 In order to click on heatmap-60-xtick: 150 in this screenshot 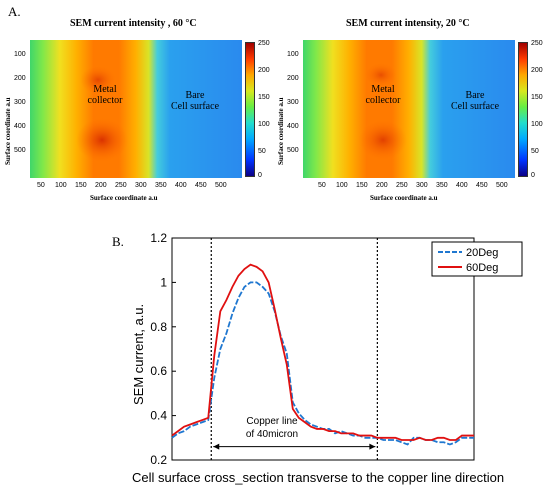, I will do `click(81, 185)`.